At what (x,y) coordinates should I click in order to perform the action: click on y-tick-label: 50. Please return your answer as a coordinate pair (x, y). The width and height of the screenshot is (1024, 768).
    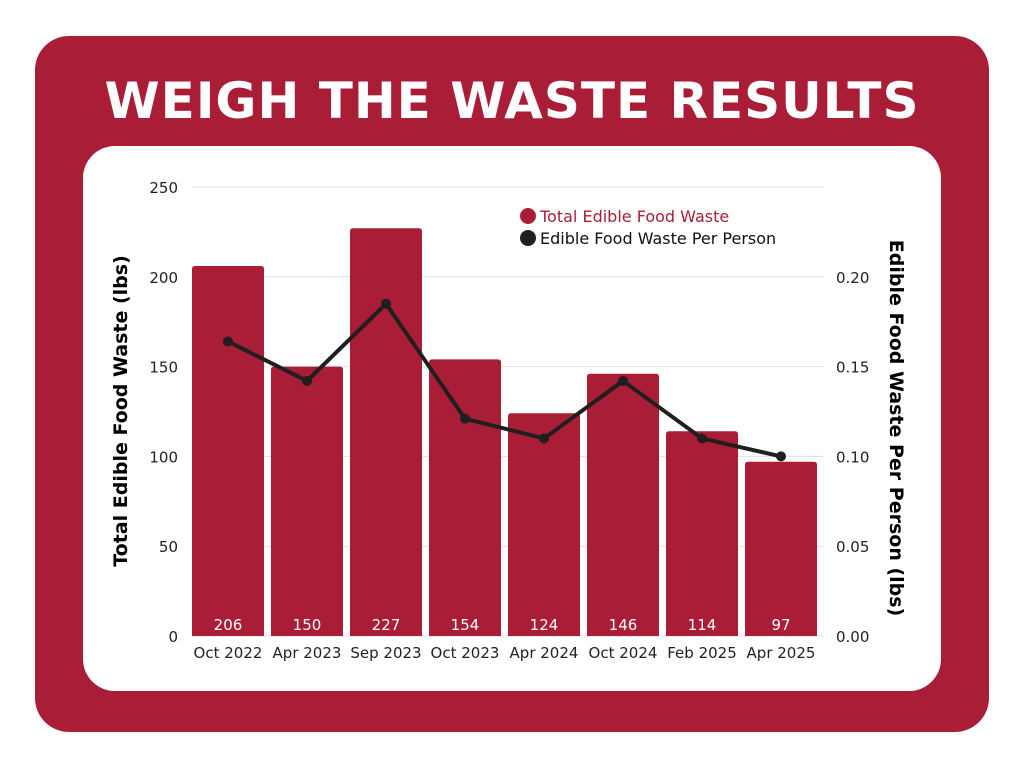
    Looking at the image, I should click on (168, 547).